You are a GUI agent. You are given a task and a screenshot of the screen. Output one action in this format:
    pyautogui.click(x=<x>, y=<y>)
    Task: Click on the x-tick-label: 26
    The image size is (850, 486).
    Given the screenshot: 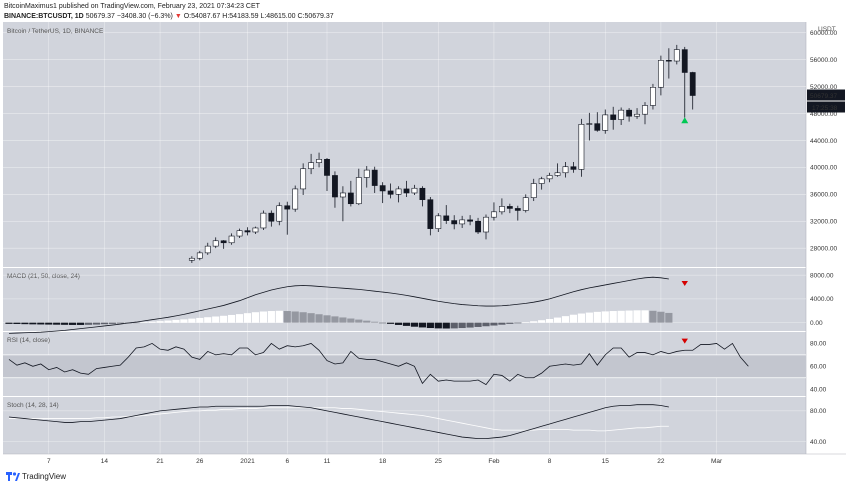 What is the action you would take?
    pyautogui.click(x=200, y=461)
    